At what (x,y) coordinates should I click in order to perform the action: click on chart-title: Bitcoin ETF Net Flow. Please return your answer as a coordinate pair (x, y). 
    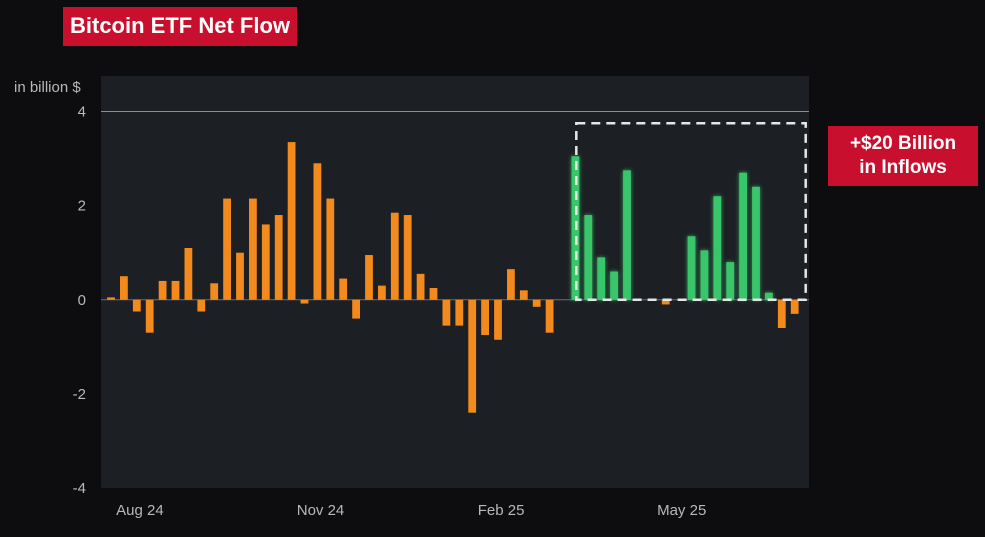
    Looking at the image, I should click on (180, 26).